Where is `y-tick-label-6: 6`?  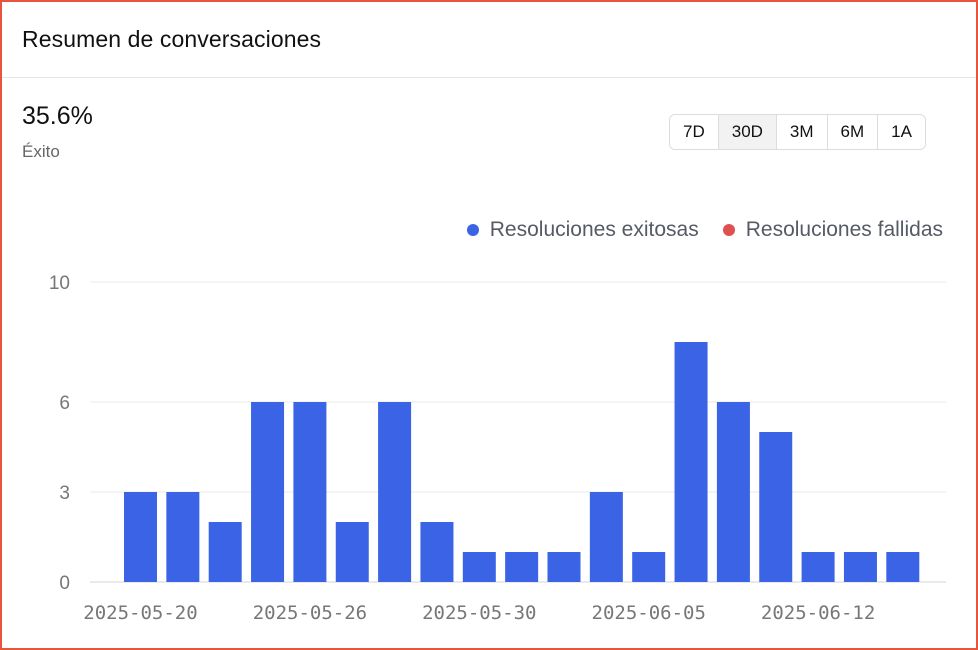
y-tick-label-6: 6 is located at coordinates (64, 403).